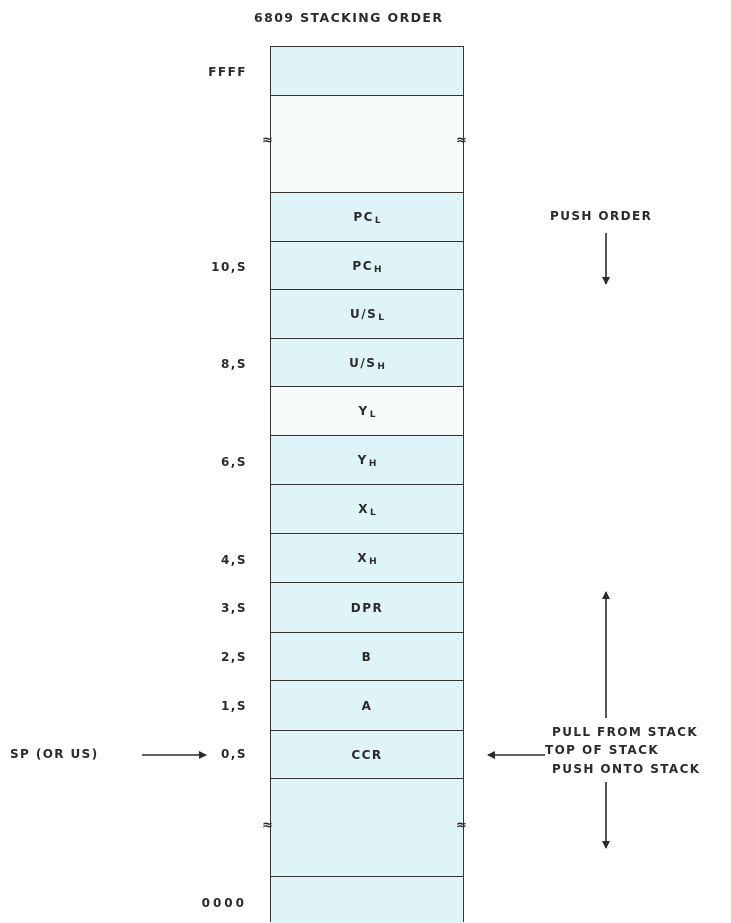 The image size is (731, 923). Describe the element at coordinates (601, 216) in the screenshot. I see `push-order-label: PUSH ORDER` at that location.